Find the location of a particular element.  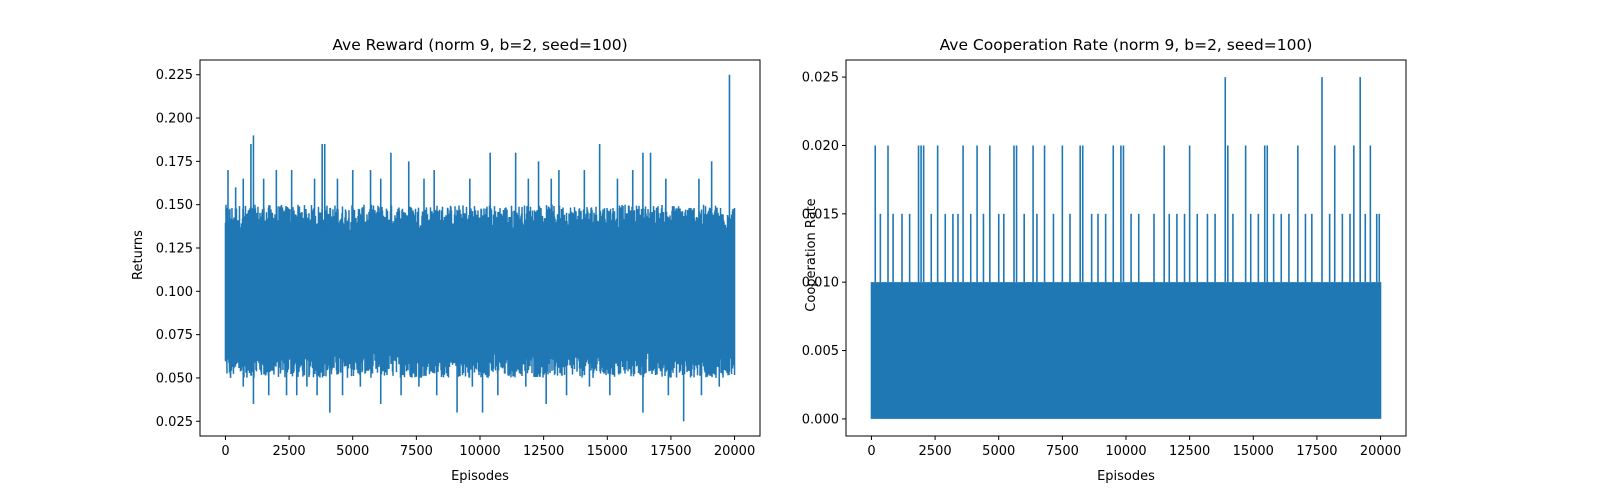

reward-y-tick-label: 0.050 is located at coordinates (174, 378).